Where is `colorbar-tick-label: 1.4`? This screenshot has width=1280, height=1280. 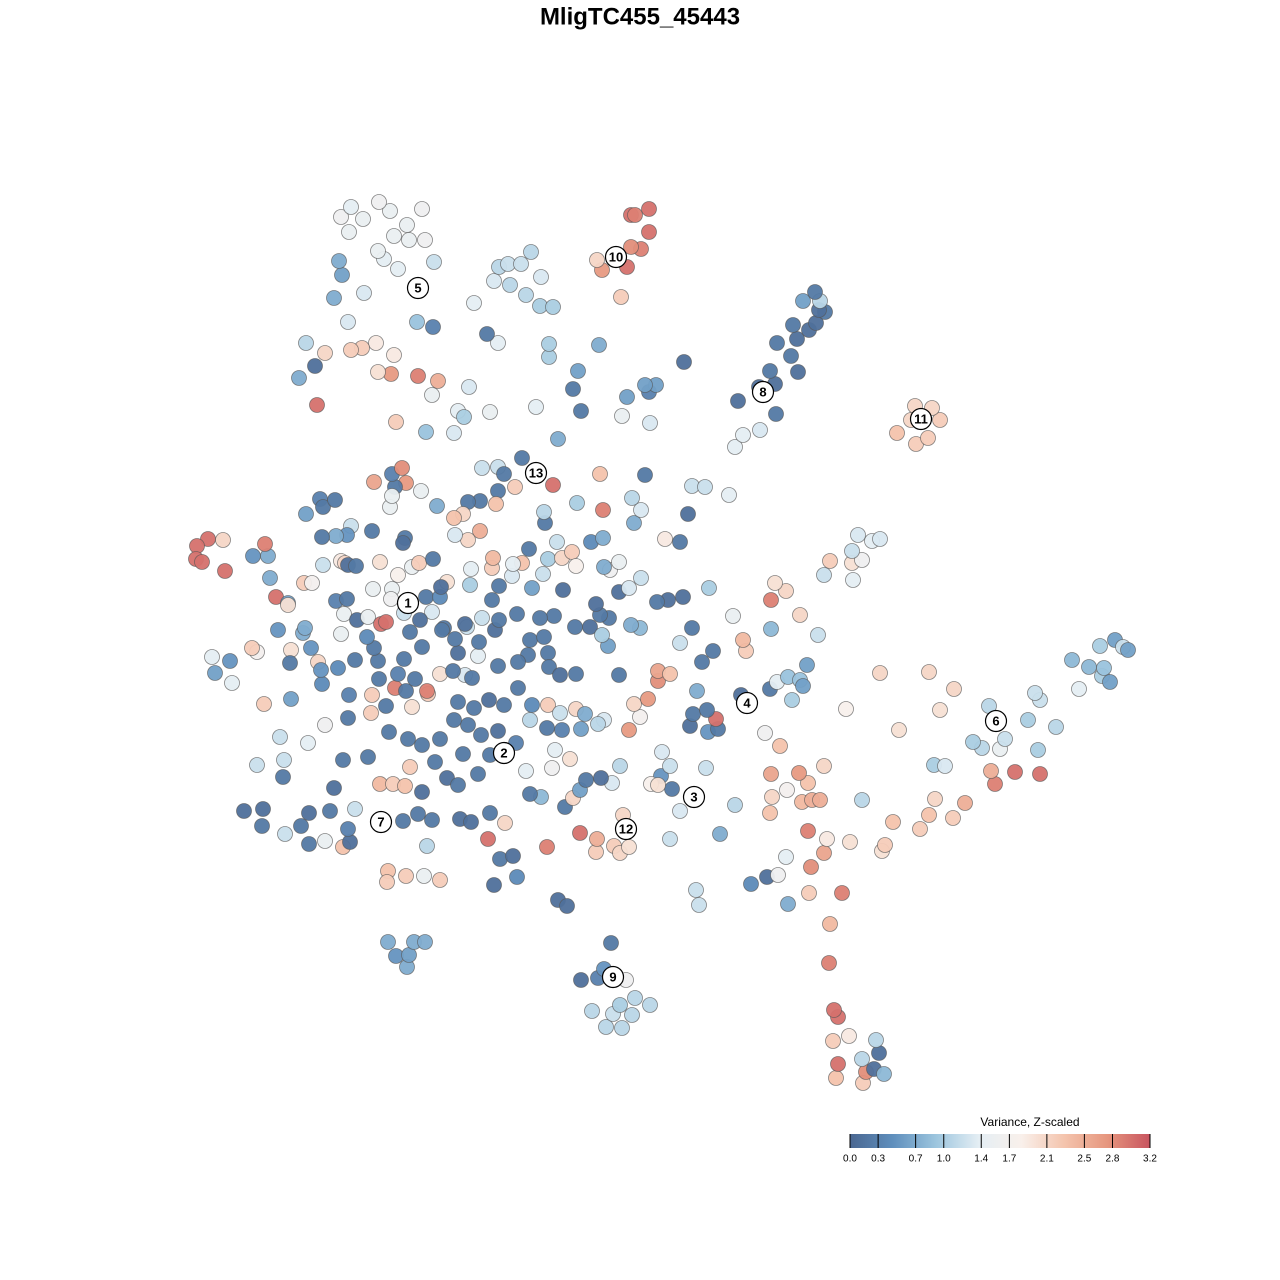 colorbar-tick-label: 1.4 is located at coordinates (981, 1159).